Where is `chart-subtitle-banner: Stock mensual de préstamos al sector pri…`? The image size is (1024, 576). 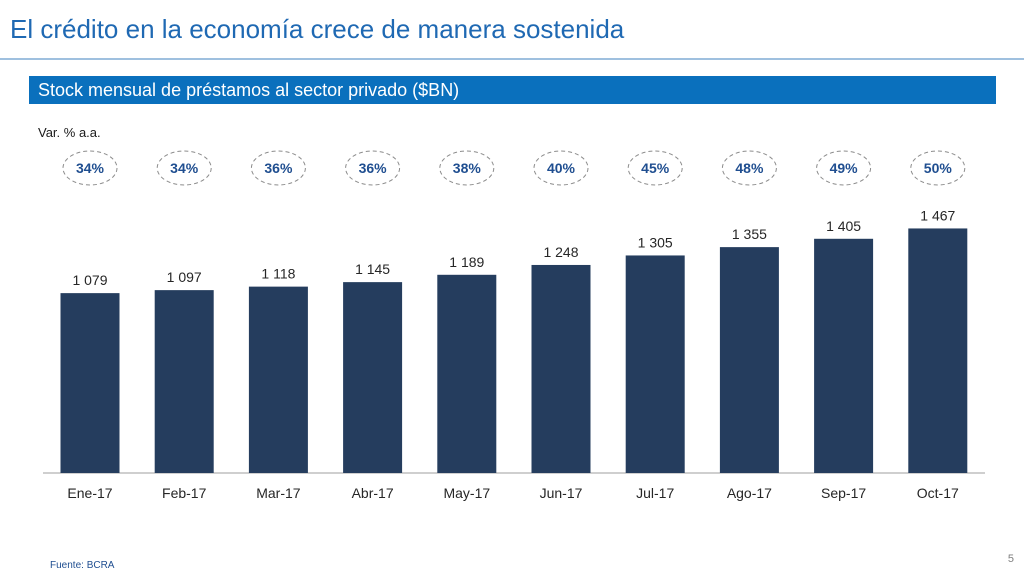
chart-subtitle-banner: Stock mensual de préstamos al sector pri… is located at coordinates (512, 90).